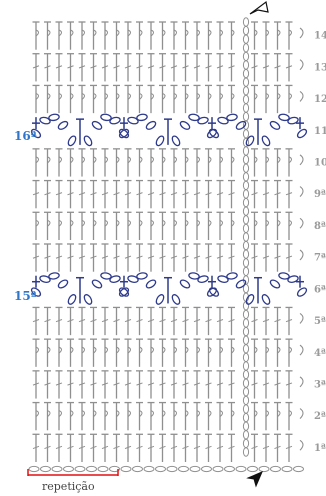 The image size is (326, 496). Describe the element at coordinates (254, 479) in the screenshot. I see `arrow-filled-icon` at that location.